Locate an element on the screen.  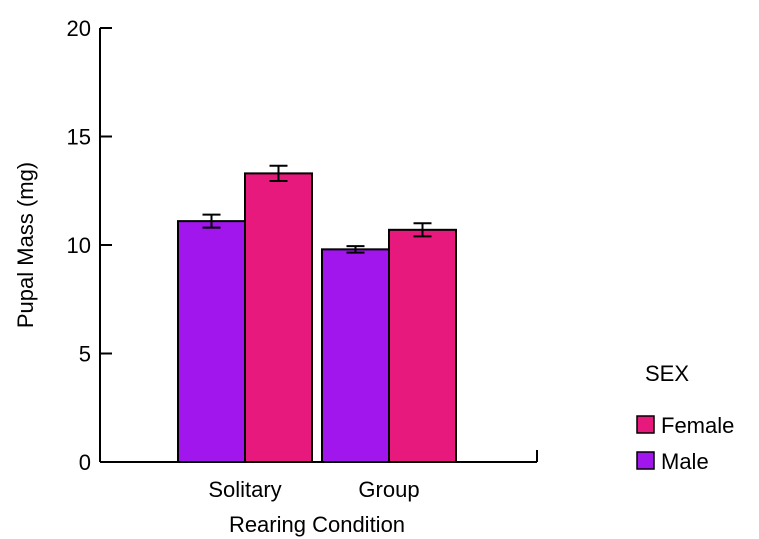
legend: SEX Female Male is located at coordinates (685, 417).